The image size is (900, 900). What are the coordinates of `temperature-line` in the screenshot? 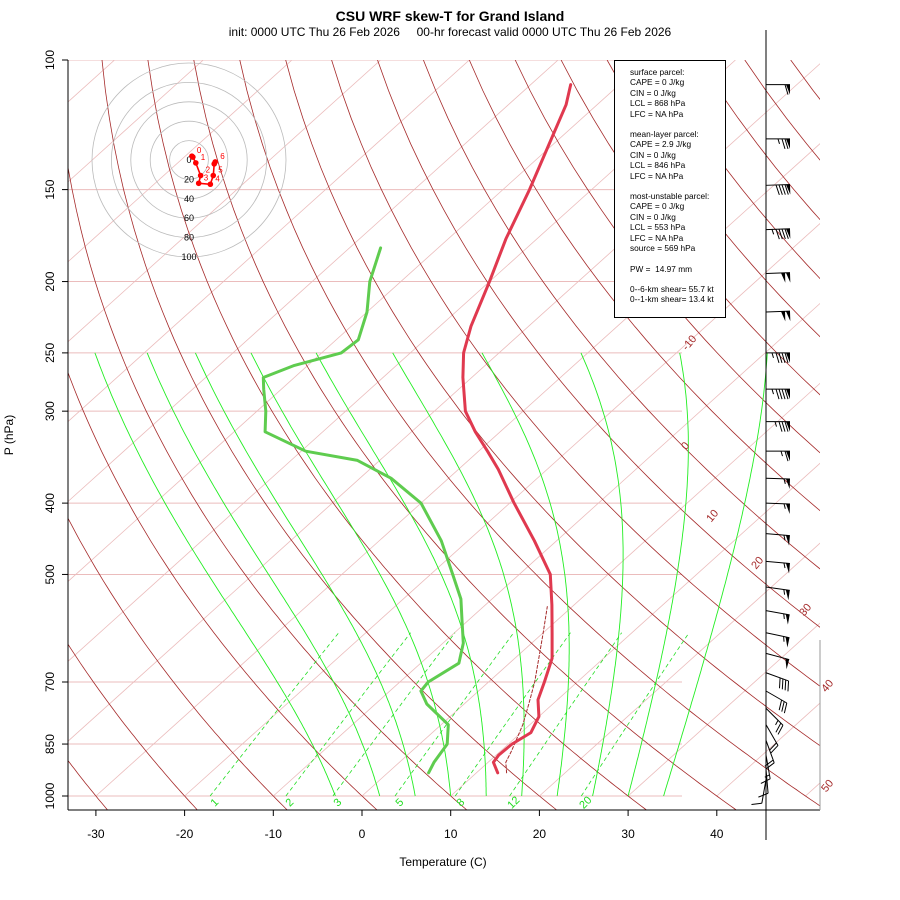 It's located at (517, 429).